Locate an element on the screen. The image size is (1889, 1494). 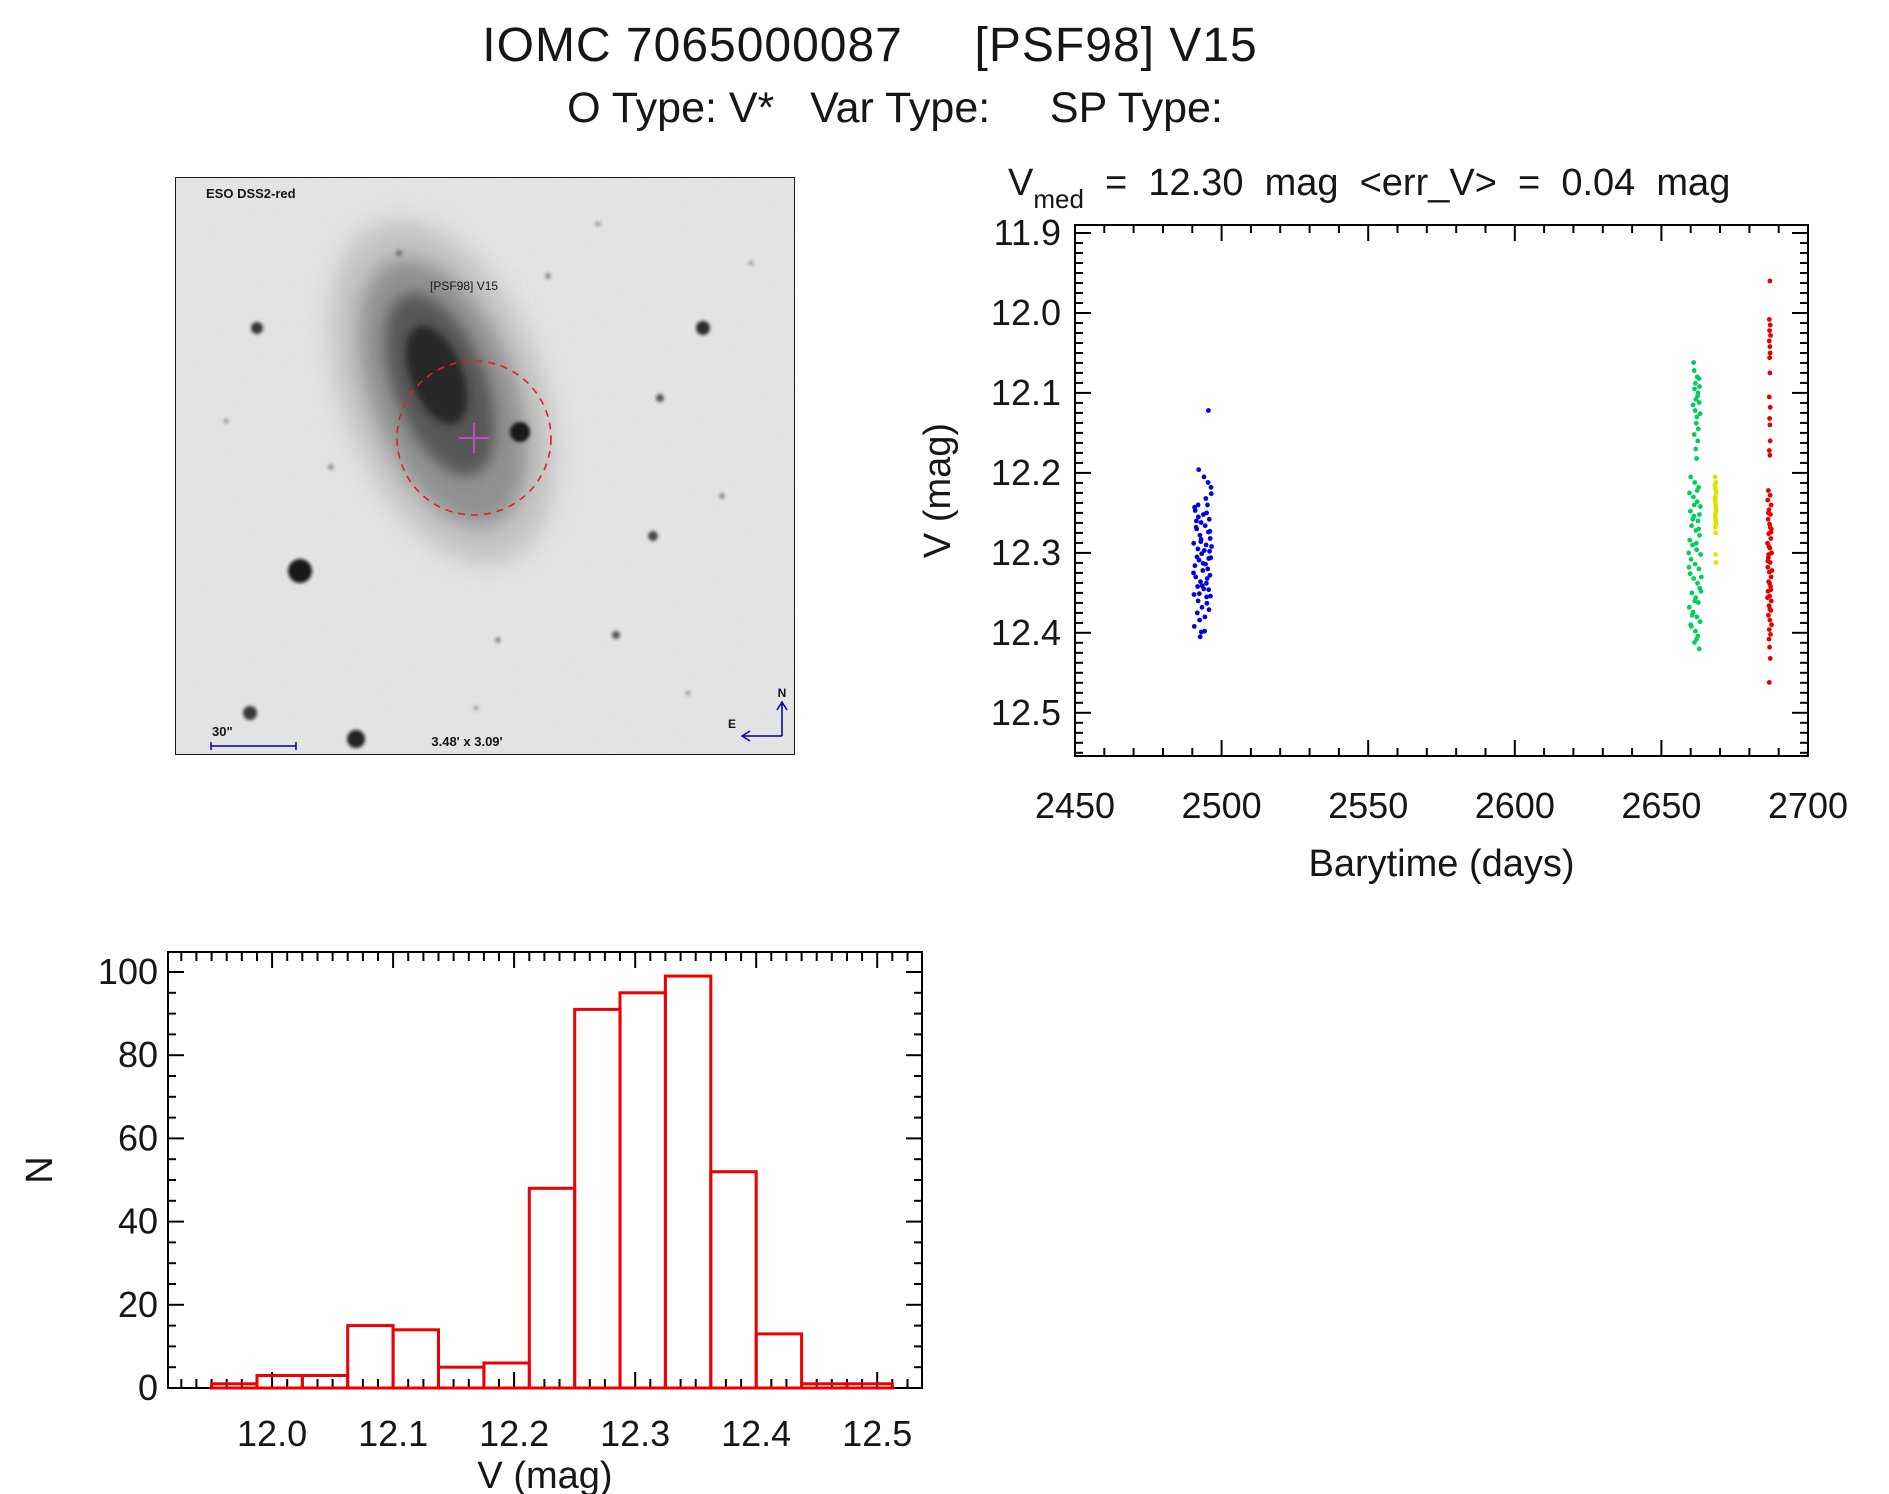
x-tick-label: 2650 is located at coordinates (1661, 805).